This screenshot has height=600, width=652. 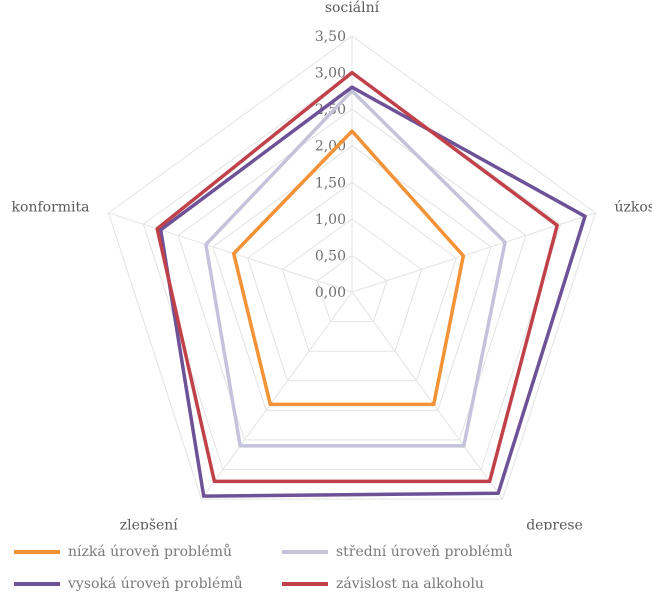 I want to click on legend-item-nizka: nízká úroveň problémů, so click(x=148, y=552).